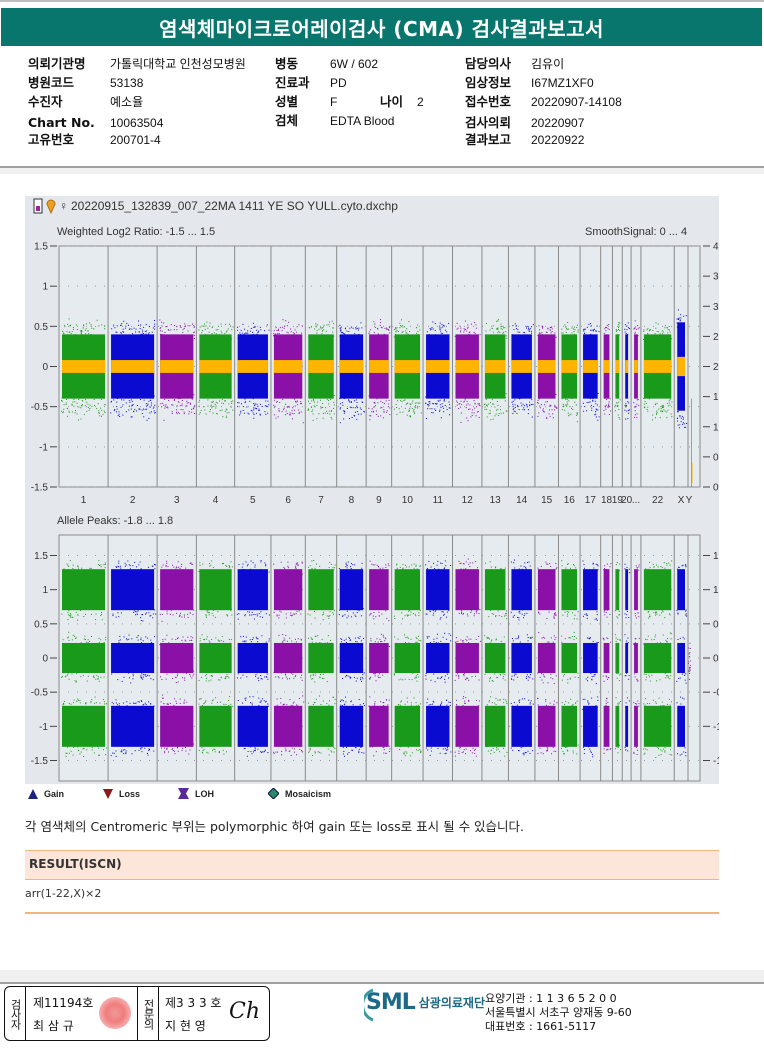  What do you see at coordinates (607, 500) in the screenshot?
I see `x-tick-label: 18` at bounding box center [607, 500].